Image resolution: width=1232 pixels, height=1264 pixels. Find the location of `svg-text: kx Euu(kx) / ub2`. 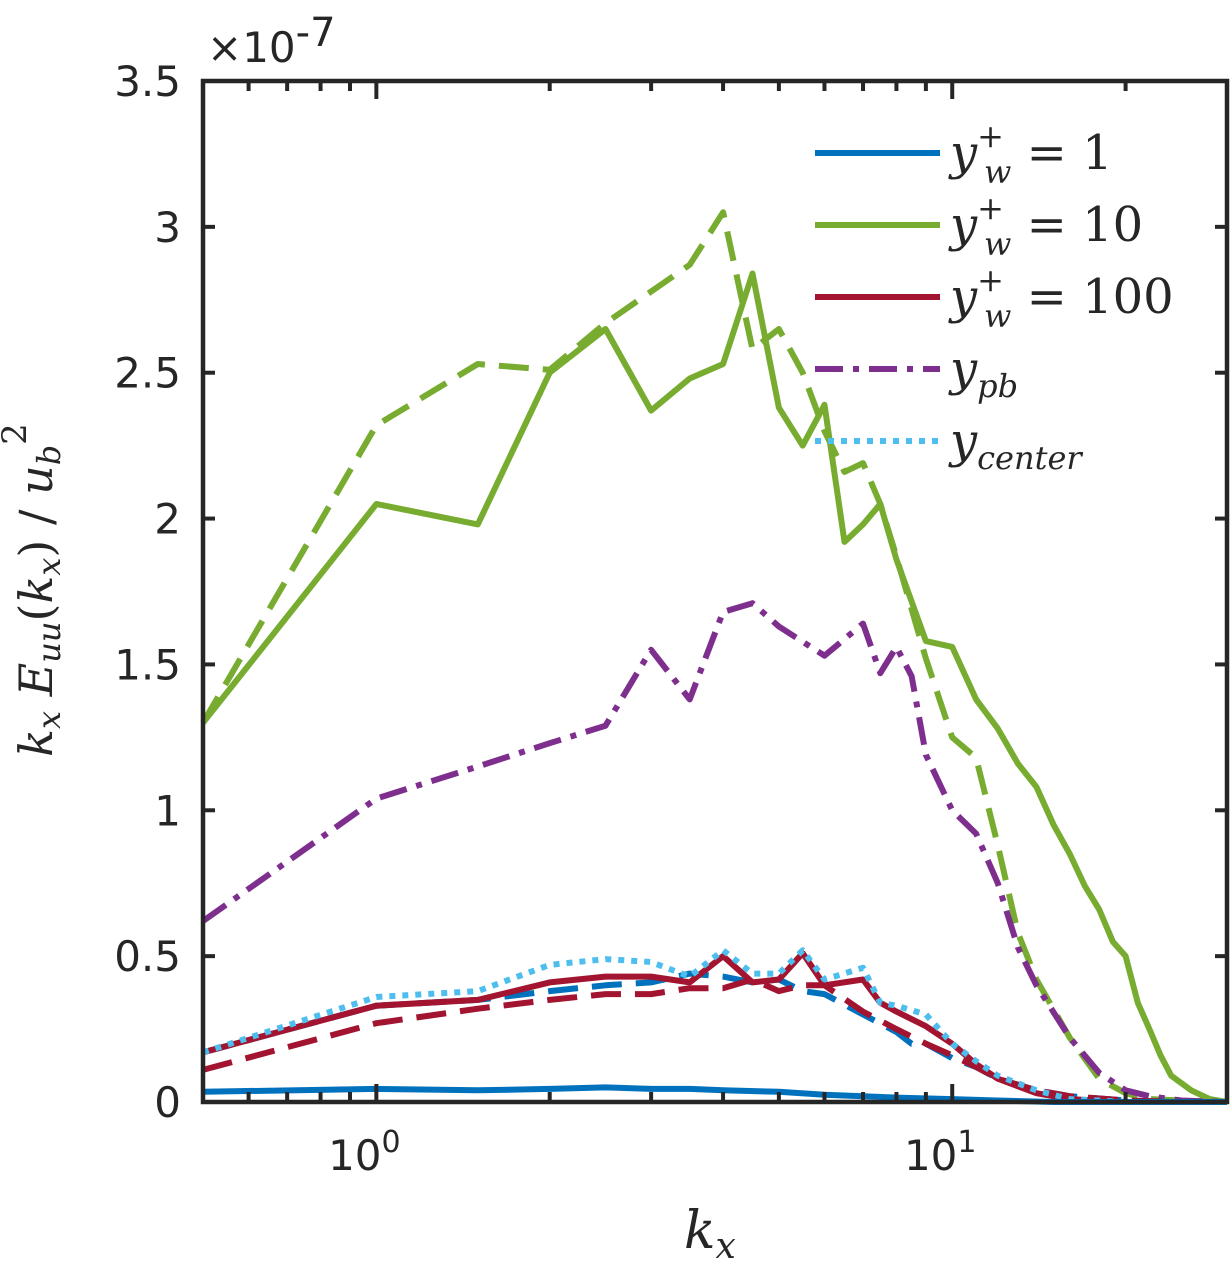

svg-text: kx Euu(kx) / ub2 is located at coordinates (34, 590).